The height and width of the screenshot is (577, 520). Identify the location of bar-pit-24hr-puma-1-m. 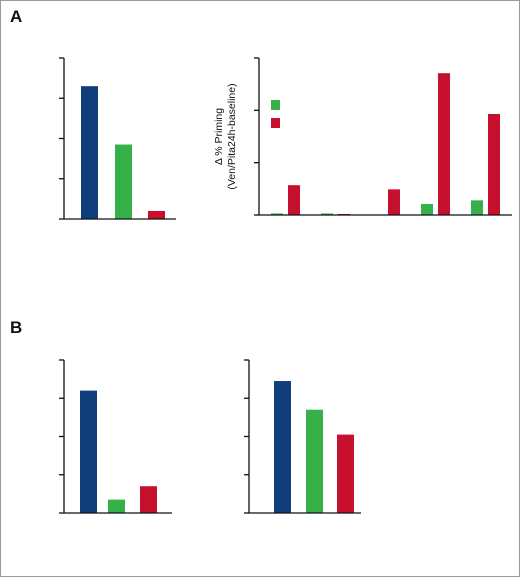
(494, 164).